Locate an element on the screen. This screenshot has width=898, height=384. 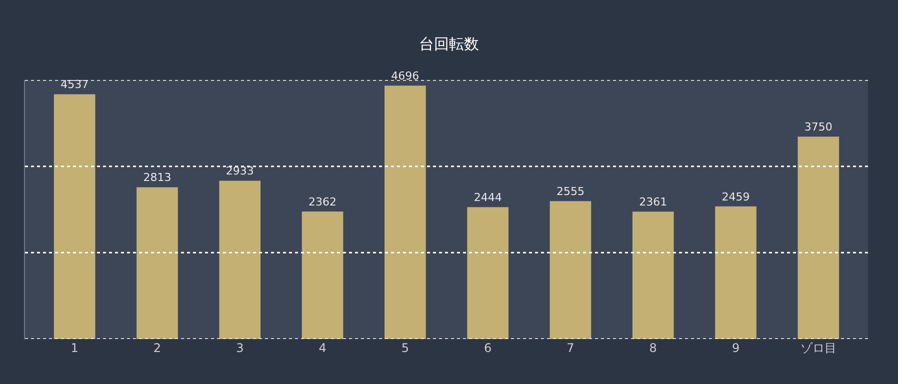
data-label: 2362 is located at coordinates (322, 202).